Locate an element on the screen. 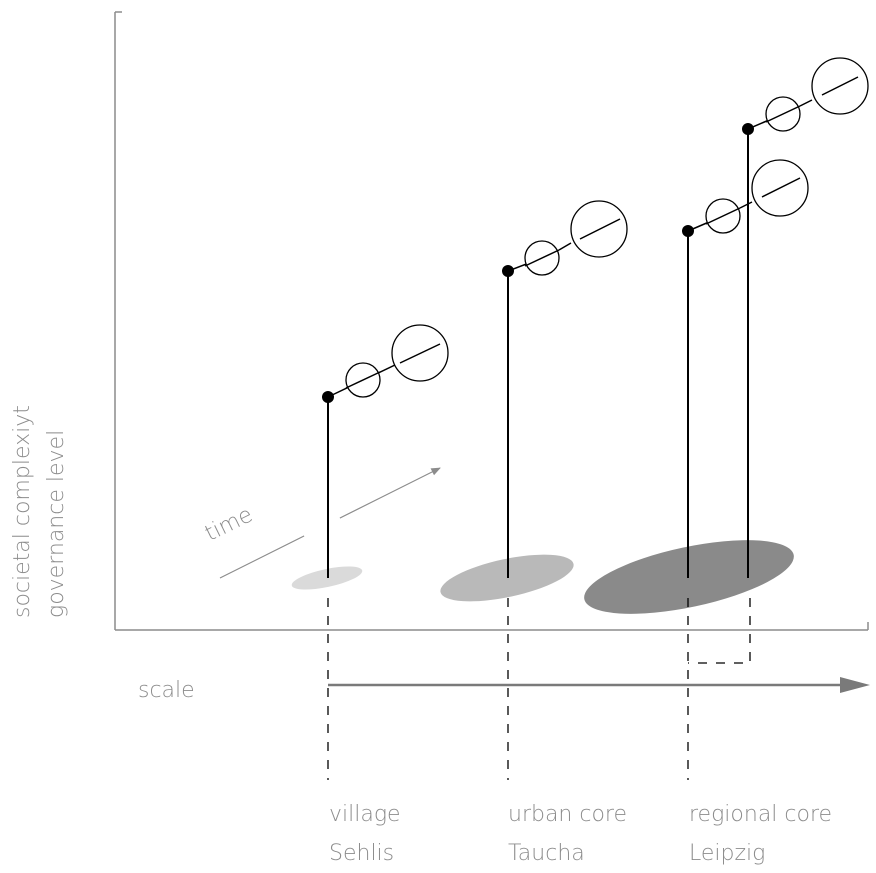 The height and width of the screenshot is (873, 876). place-village-name: Sehlis is located at coordinates (362, 853).